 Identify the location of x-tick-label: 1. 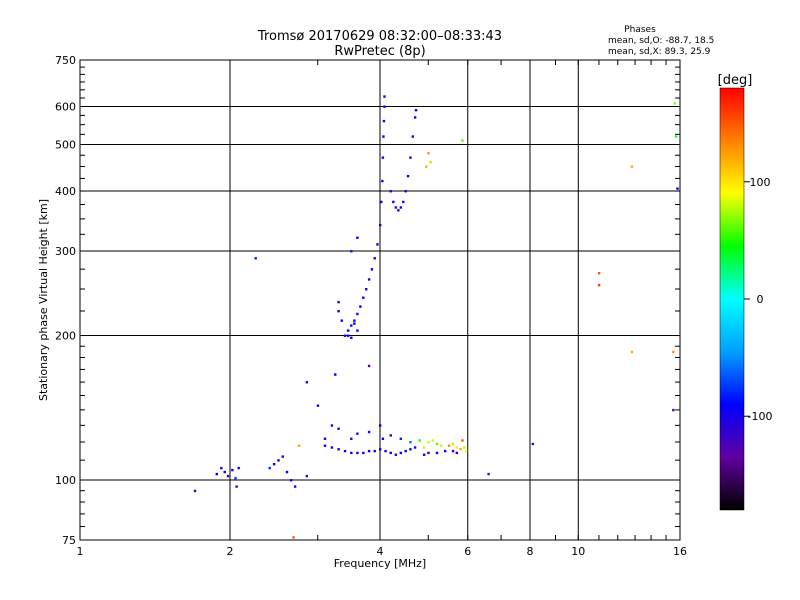
(80, 551).